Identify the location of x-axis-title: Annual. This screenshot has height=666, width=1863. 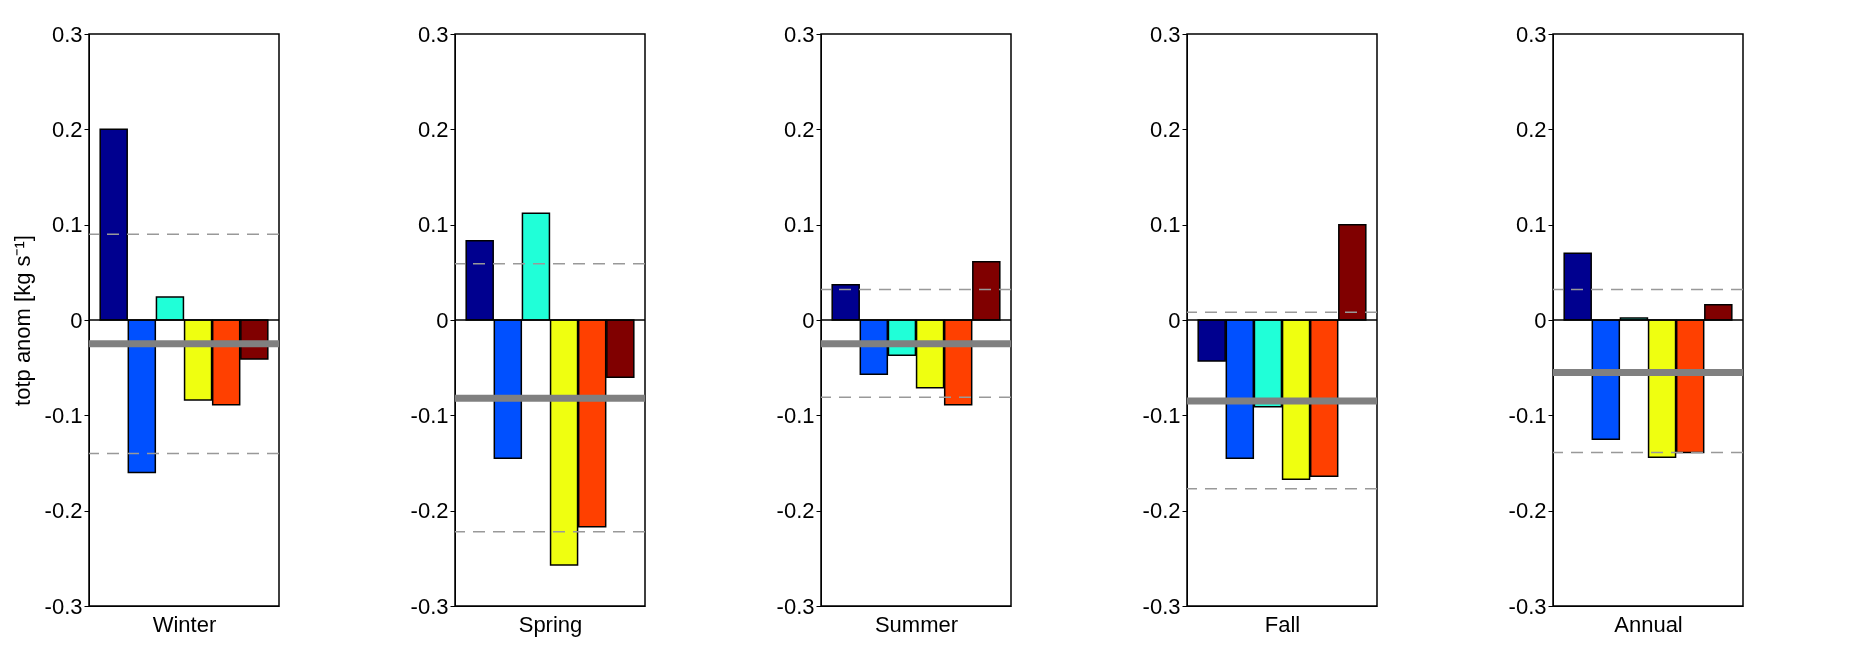
(1648, 624).